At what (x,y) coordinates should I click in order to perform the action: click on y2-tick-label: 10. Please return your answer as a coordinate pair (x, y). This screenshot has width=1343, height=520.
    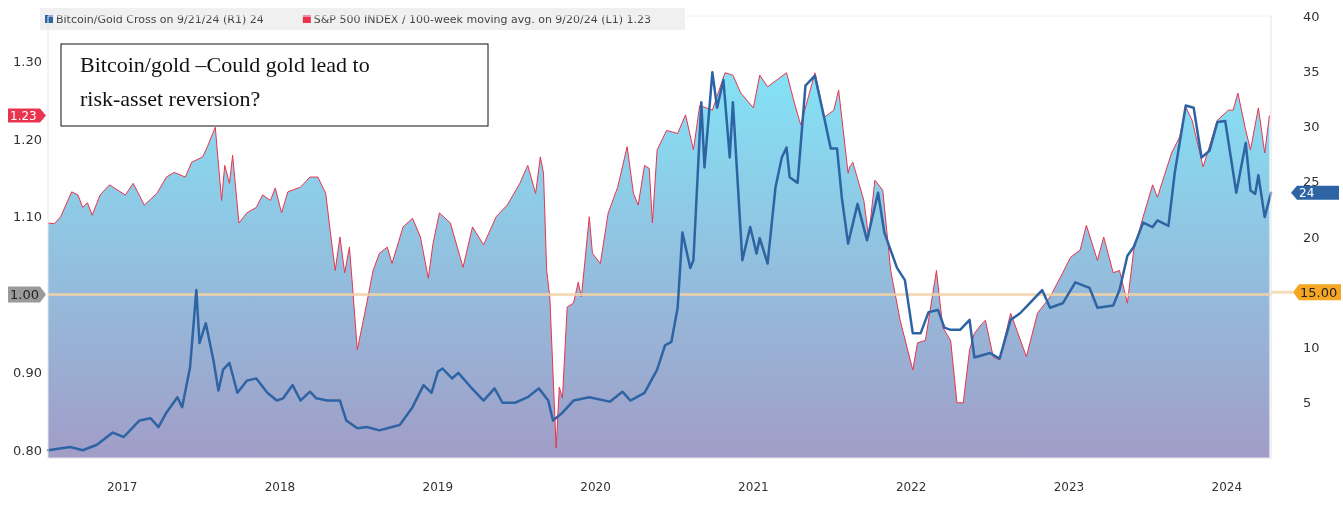
    Looking at the image, I should click on (1311, 348).